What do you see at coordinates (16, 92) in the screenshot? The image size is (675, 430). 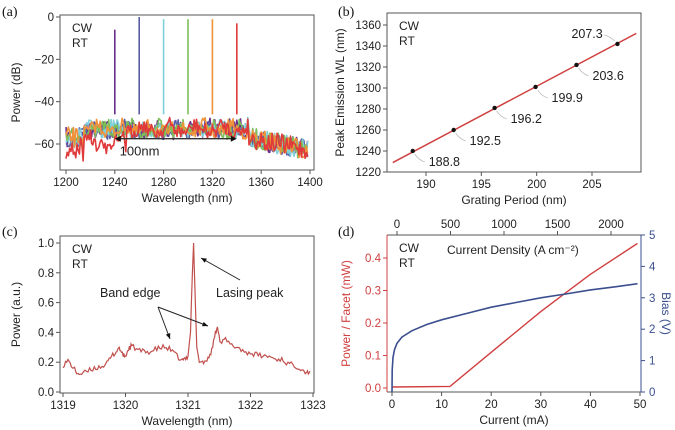 I see `y-axis-title: Power (dB)` at bounding box center [16, 92].